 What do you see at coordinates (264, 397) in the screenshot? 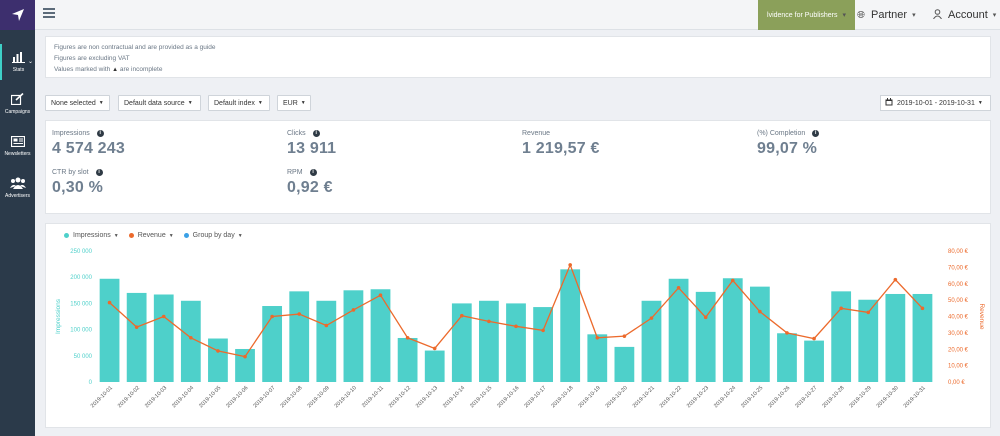
I see `x-tick-label: 2019-10-07` at bounding box center [264, 397].